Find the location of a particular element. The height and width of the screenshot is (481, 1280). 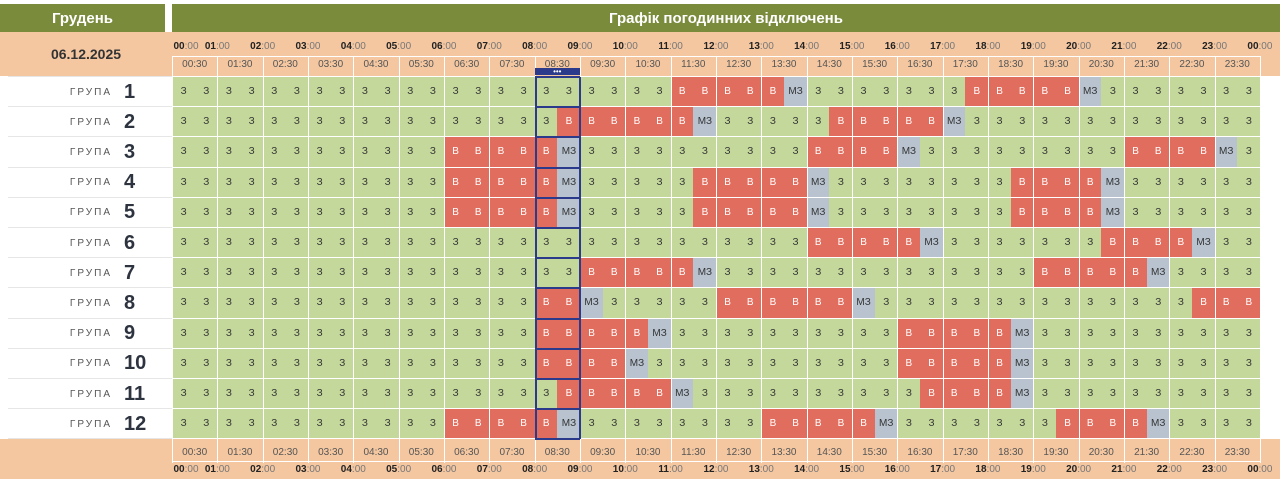

hour-tick-label: 22:00 is located at coordinates (1169, 46).